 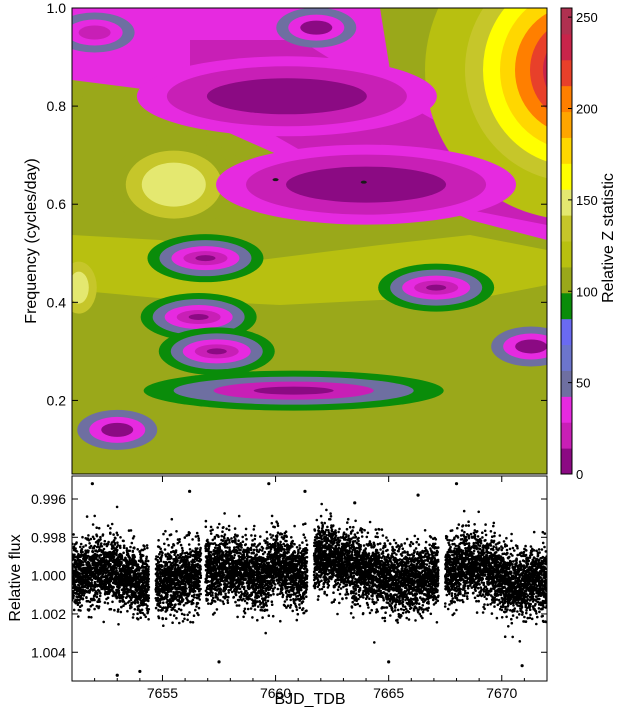 What do you see at coordinates (587, 291) in the screenshot?
I see `colorbar-tick-label-2: 100` at bounding box center [587, 291].